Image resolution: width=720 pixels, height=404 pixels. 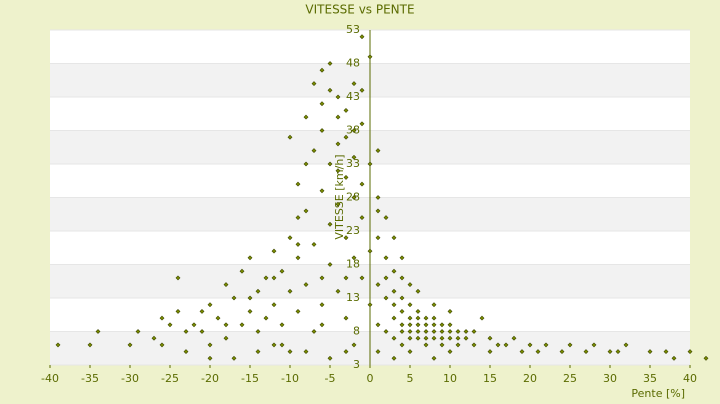 I want to click on x-tick-label: -5, so click(x=330, y=378).